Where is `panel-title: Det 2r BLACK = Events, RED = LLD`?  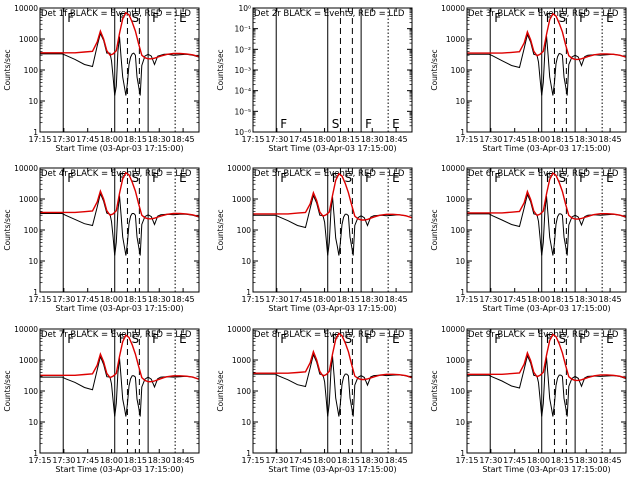
panel-title: Det 2r BLACK = Events, RED = LLD is located at coordinates (329, 14).